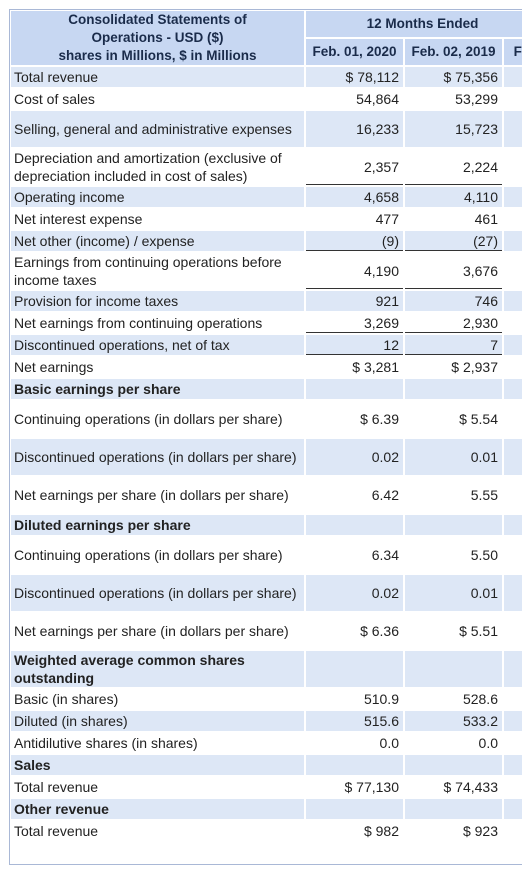  What do you see at coordinates (354, 367) in the screenshot?
I see `value-2020: $ 3,281` at bounding box center [354, 367].